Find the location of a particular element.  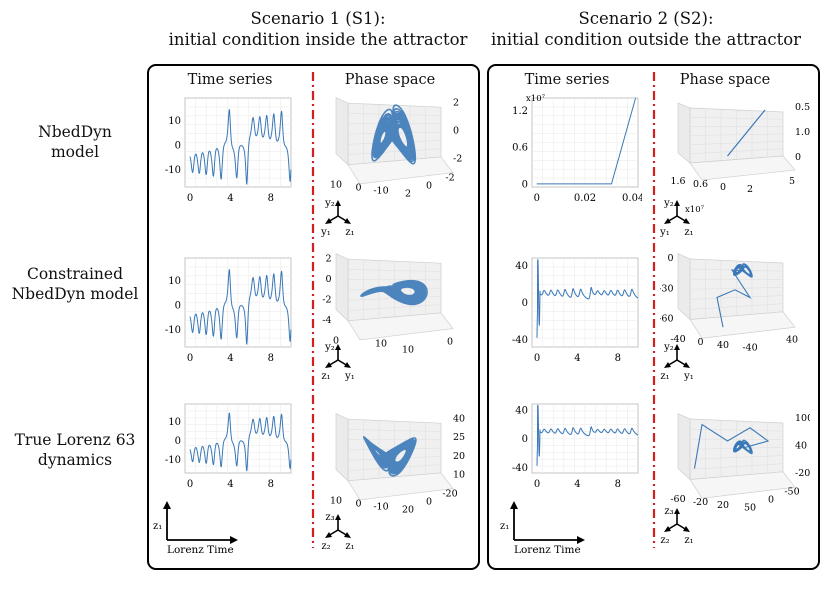

z-tick-label: 10 is located at coordinates (459, 474).